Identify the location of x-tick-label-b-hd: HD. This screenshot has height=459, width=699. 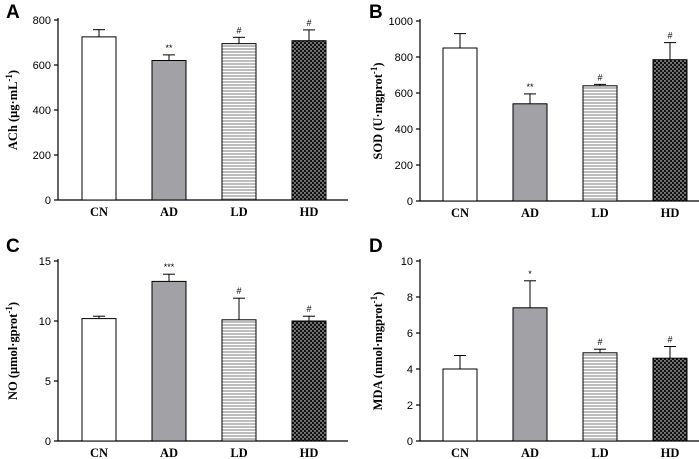
(670, 213).